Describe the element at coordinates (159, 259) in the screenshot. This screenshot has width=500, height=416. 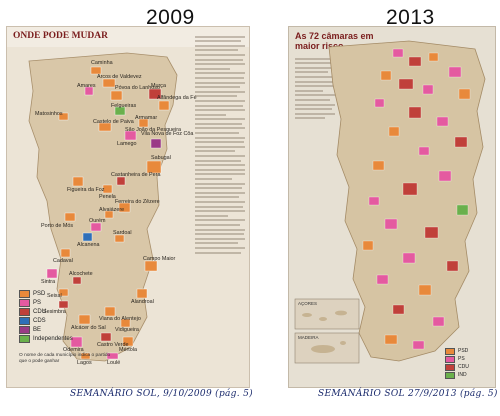
I see `map-label-campo-maior: Campo Maior` at that location.